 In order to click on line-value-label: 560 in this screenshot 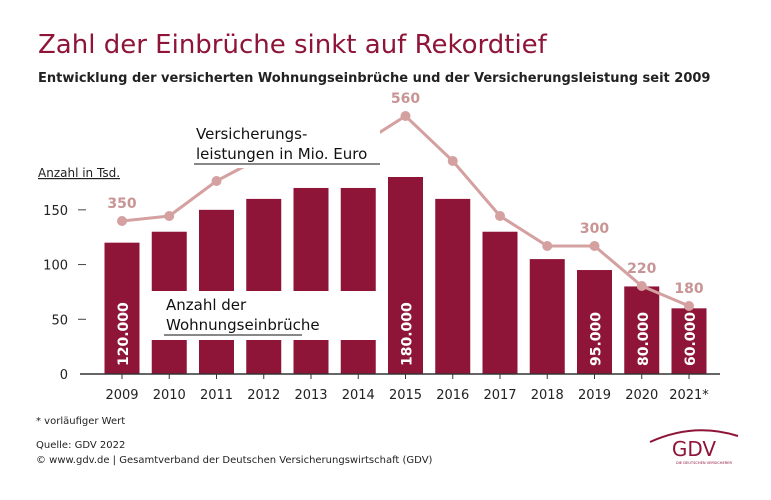, I will do `click(405, 99)`.